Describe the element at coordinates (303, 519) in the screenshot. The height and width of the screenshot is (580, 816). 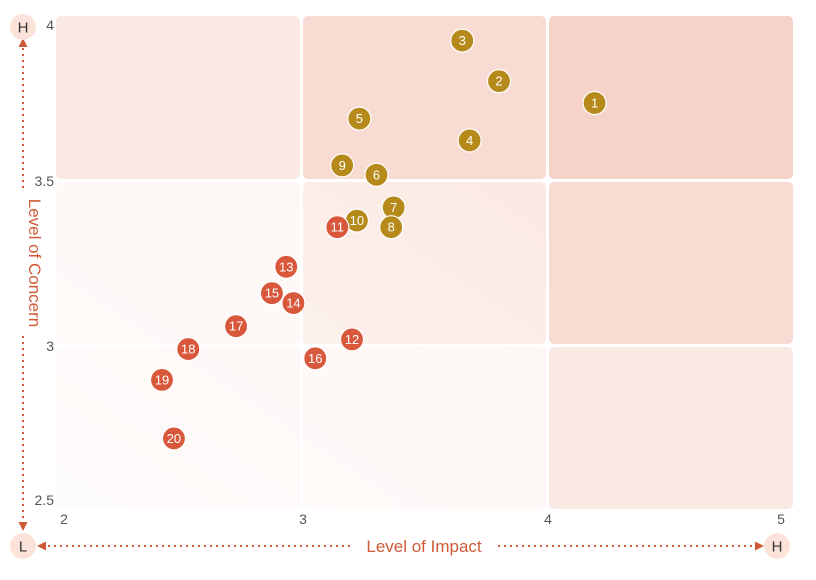
I see `x-tick-label: 3` at that location.